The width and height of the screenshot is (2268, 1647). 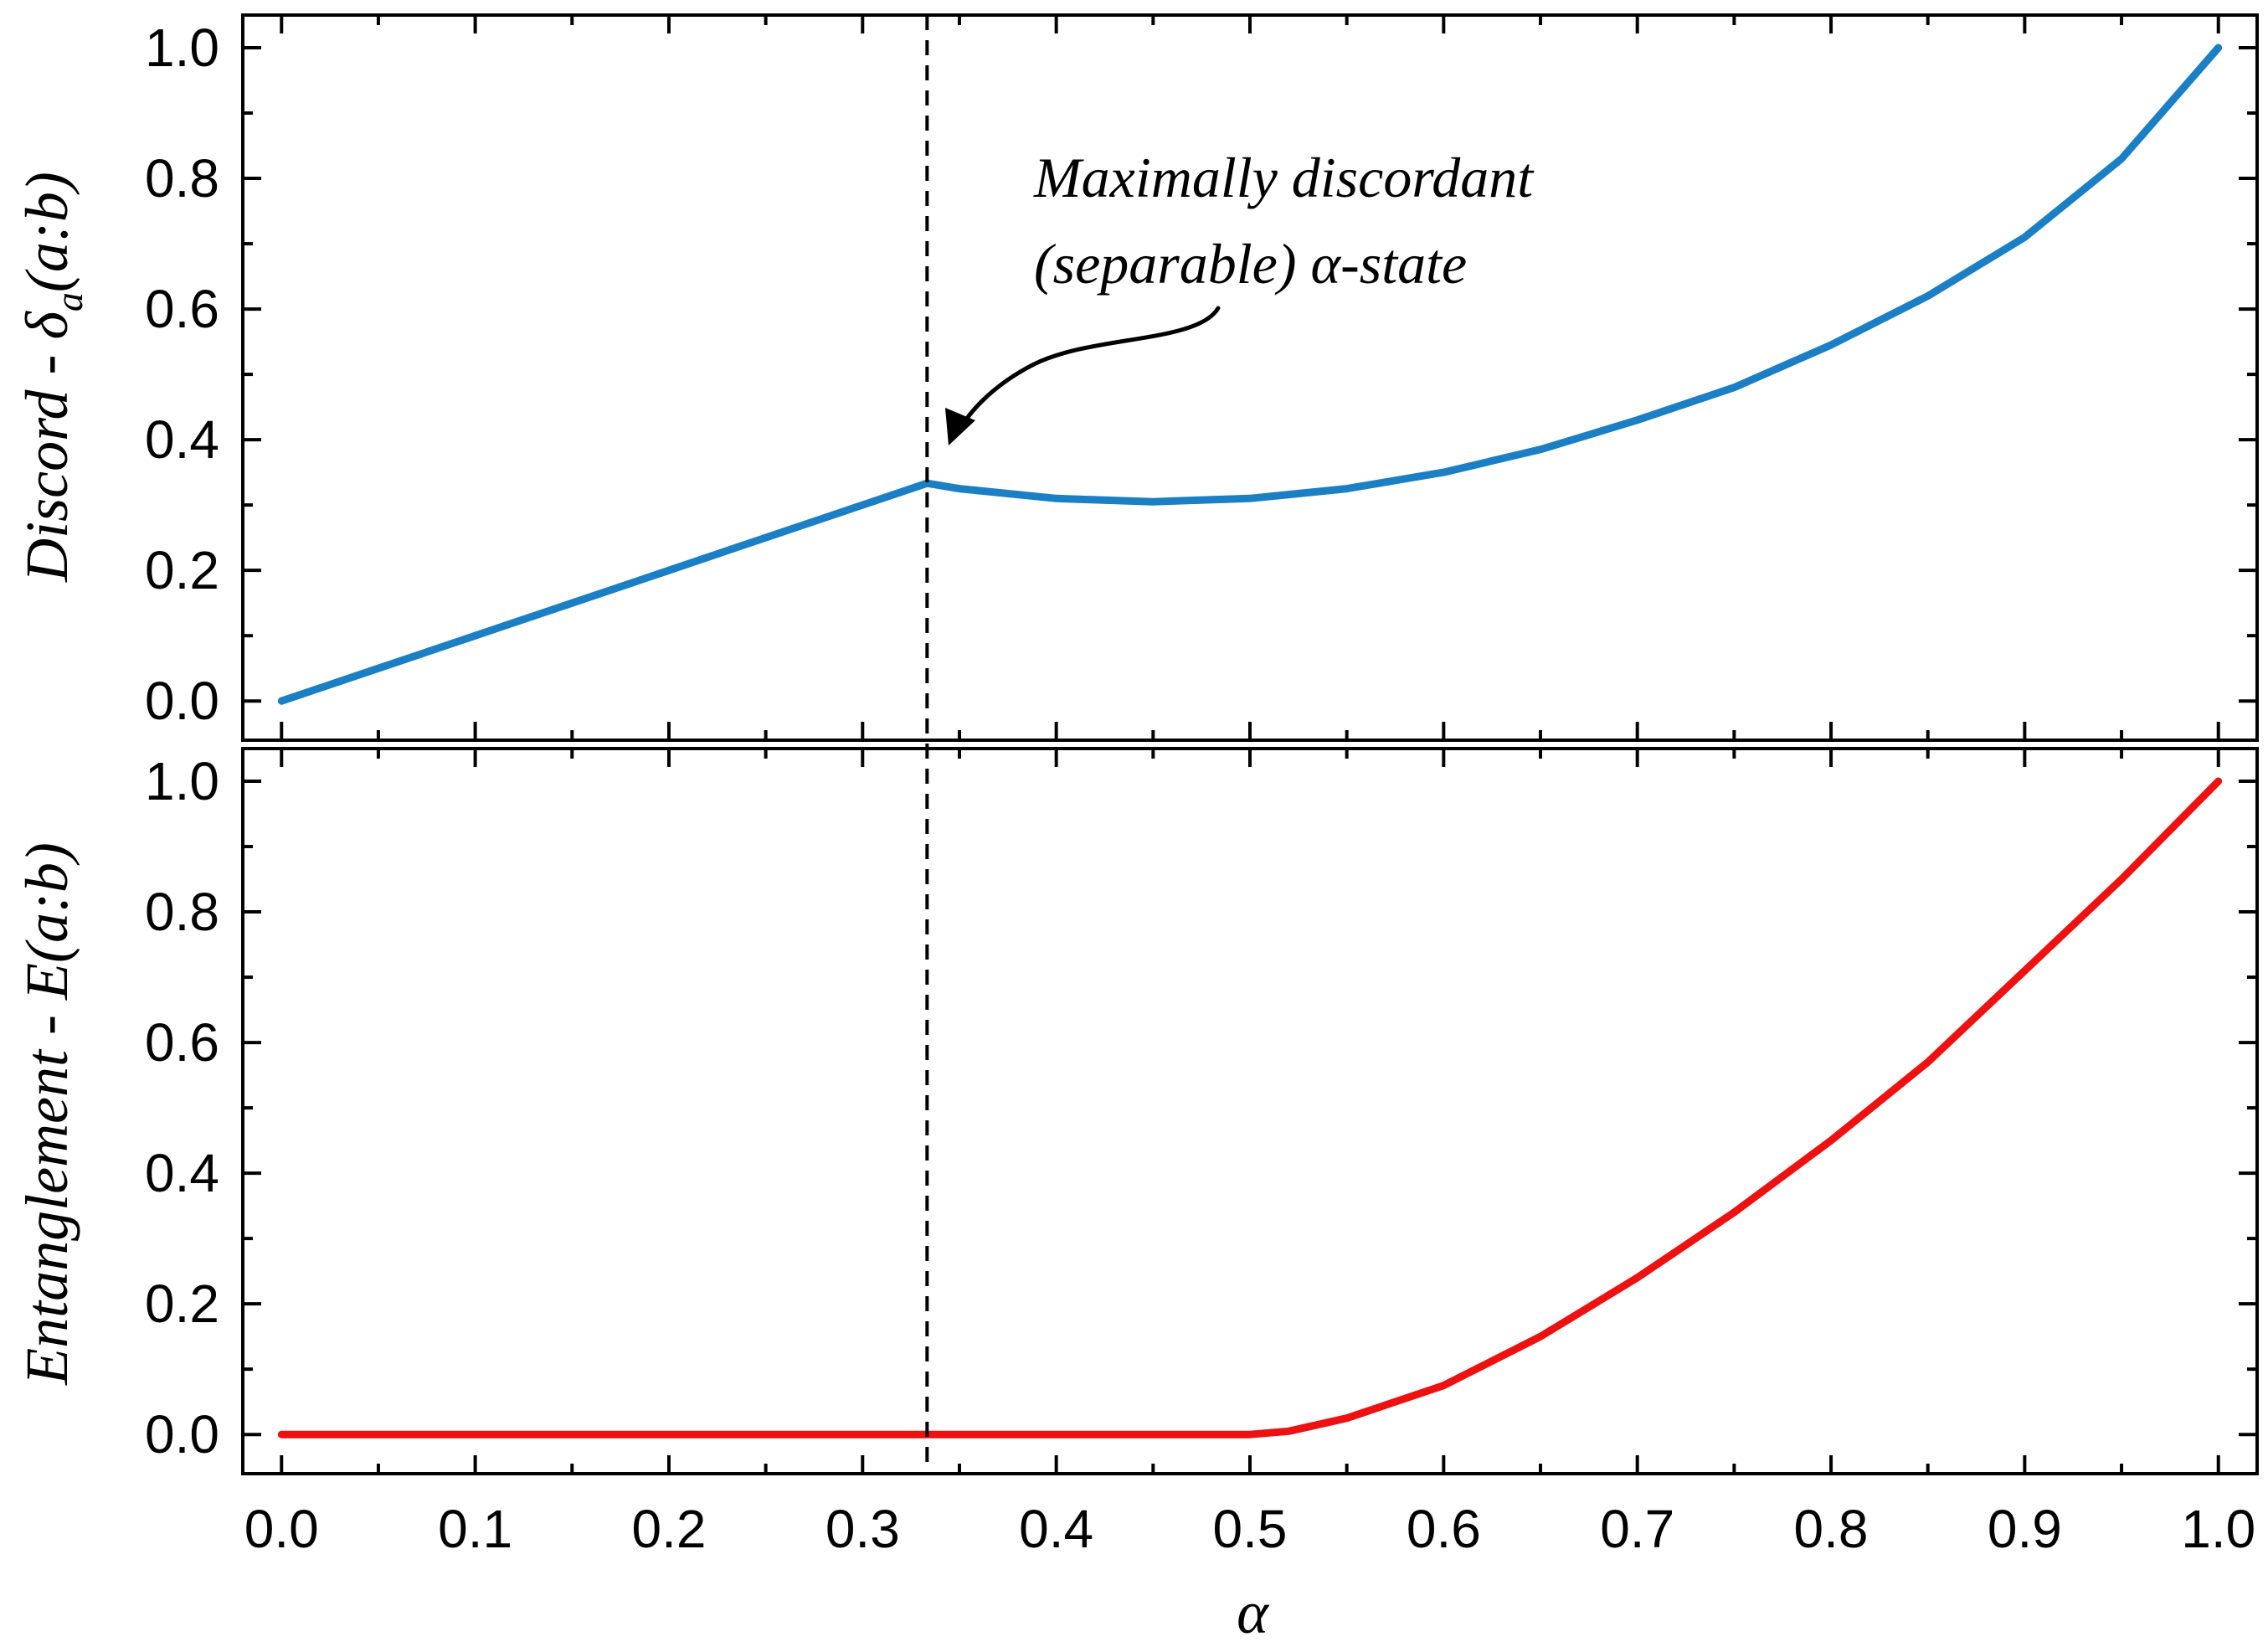 I want to click on x-tick-label: 0.7, so click(x=1637, y=1529).